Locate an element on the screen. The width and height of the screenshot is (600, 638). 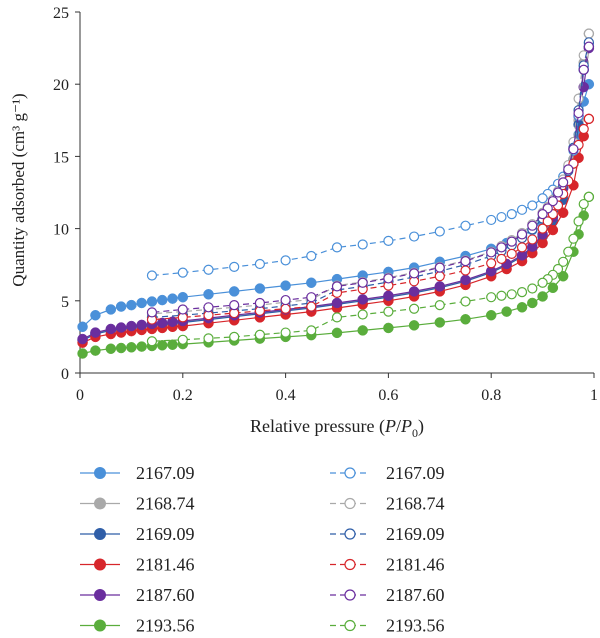
legend-item: 2187.60 is located at coordinates (137, 595).